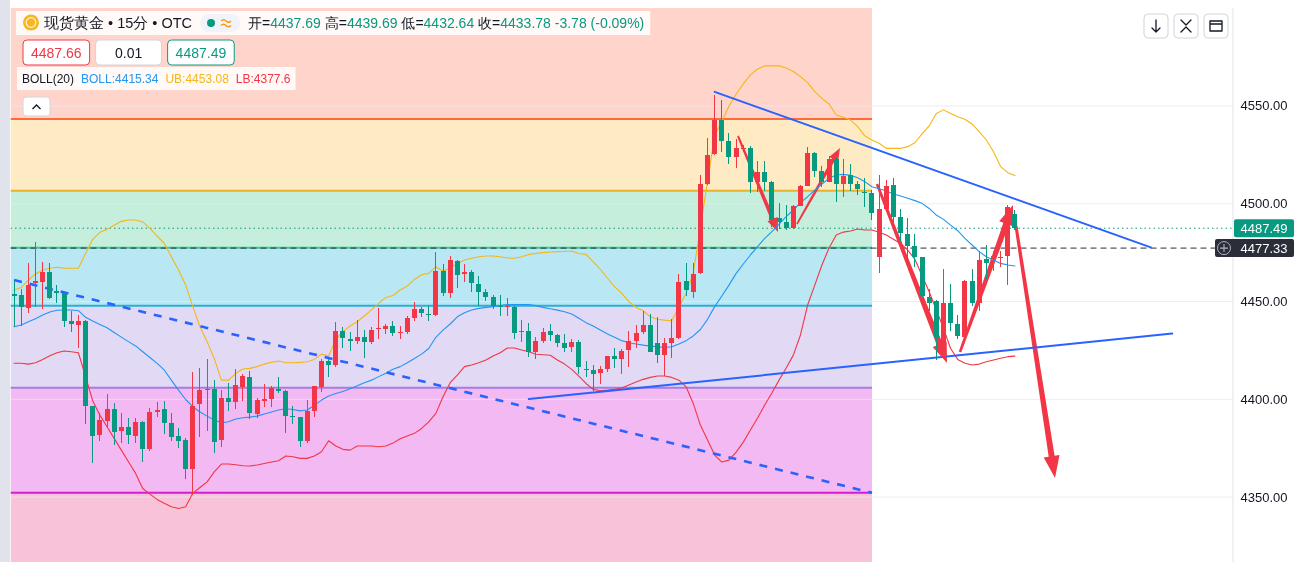  What do you see at coordinates (1264, 497) in the screenshot?
I see `y-tick-label: 4350.00` at bounding box center [1264, 497].